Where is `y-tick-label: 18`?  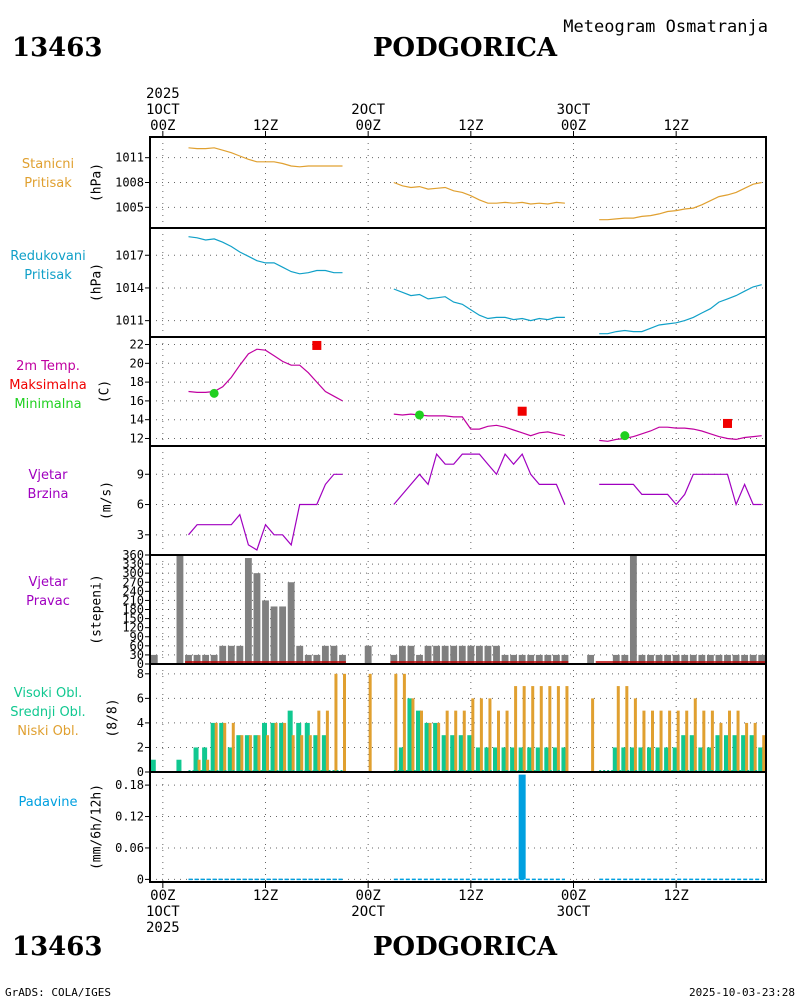
y-tick-label: 18 is located at coordinates (137, 382).